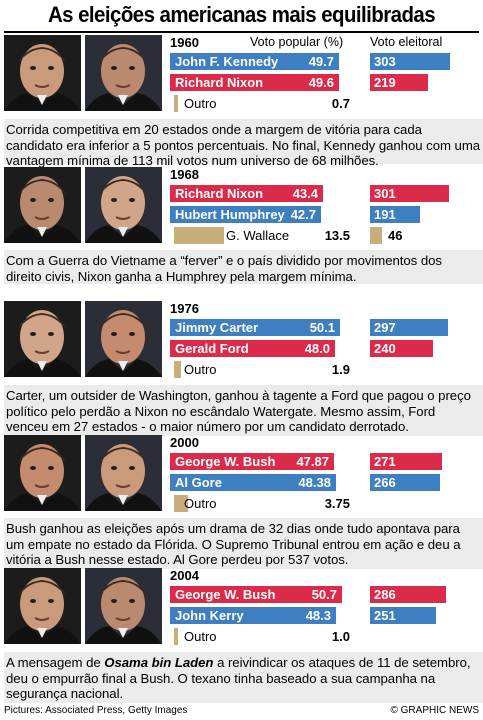 Image resolution: width=483 pixels, height=720 pixels. I want to click on popular-vote-bar: John Kerry 48.3, so click(253, 615).